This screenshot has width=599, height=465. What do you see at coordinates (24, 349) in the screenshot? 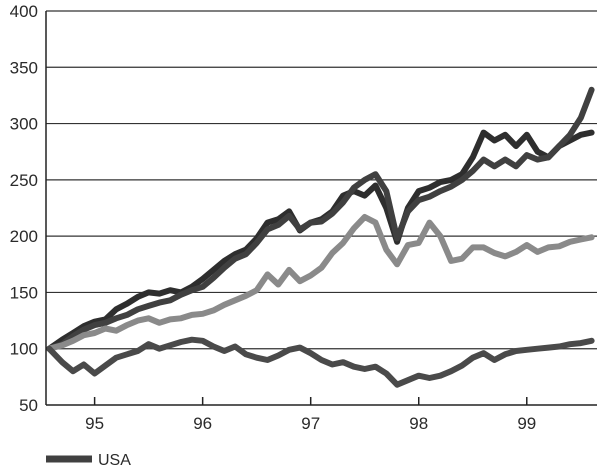
I see `y-tick-label: 100` at bounding box center [24, 349].